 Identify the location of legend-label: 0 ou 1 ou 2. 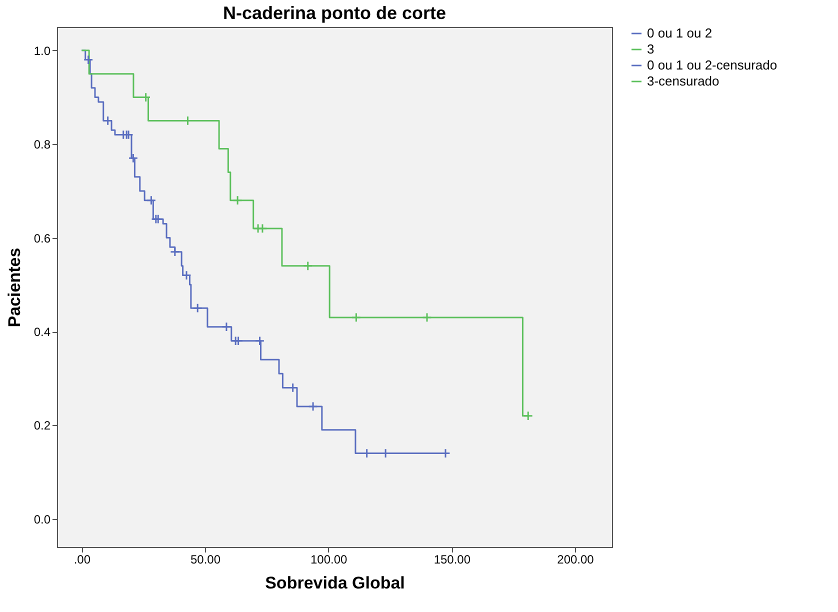
(679, 33).